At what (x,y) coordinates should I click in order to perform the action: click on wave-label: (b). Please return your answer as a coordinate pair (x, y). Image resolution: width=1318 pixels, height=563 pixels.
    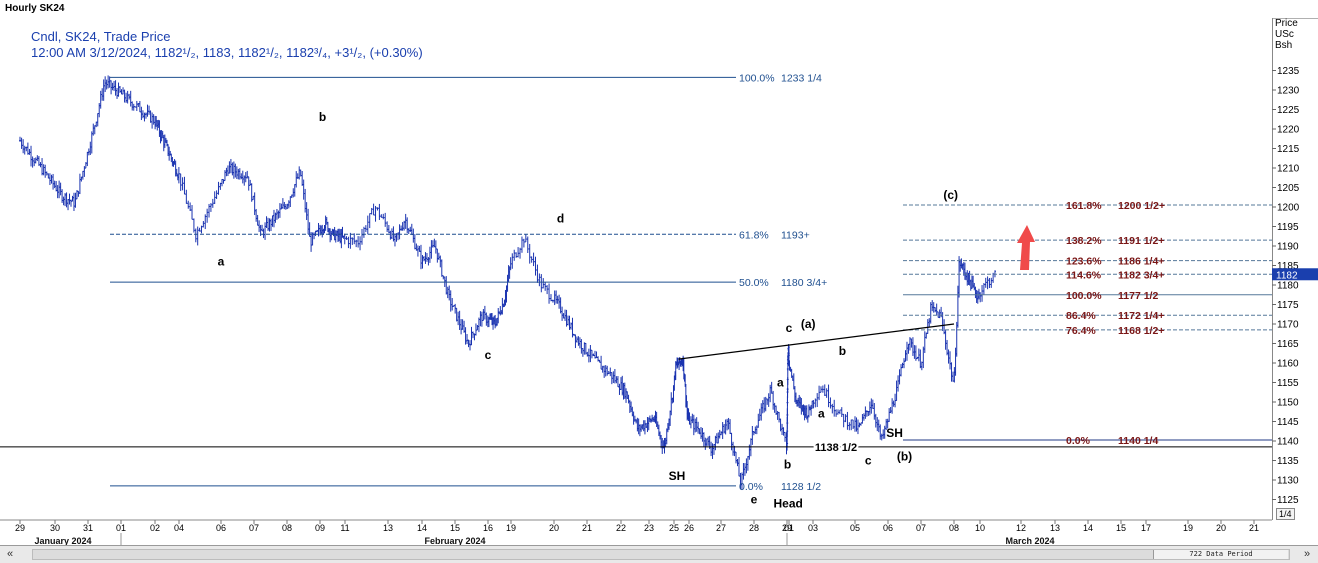
    Looking at the image, I should click on (904, 457).